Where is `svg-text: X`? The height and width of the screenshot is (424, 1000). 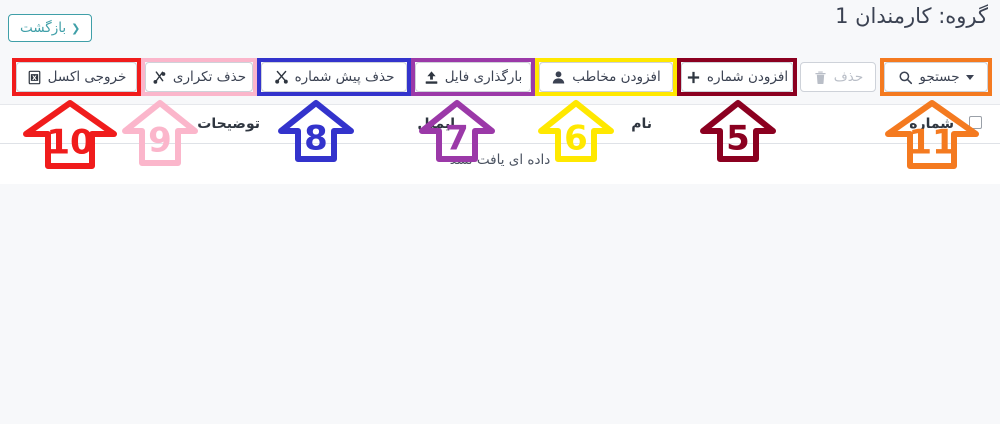 svg-text: X is located at coordinates (34, 77).